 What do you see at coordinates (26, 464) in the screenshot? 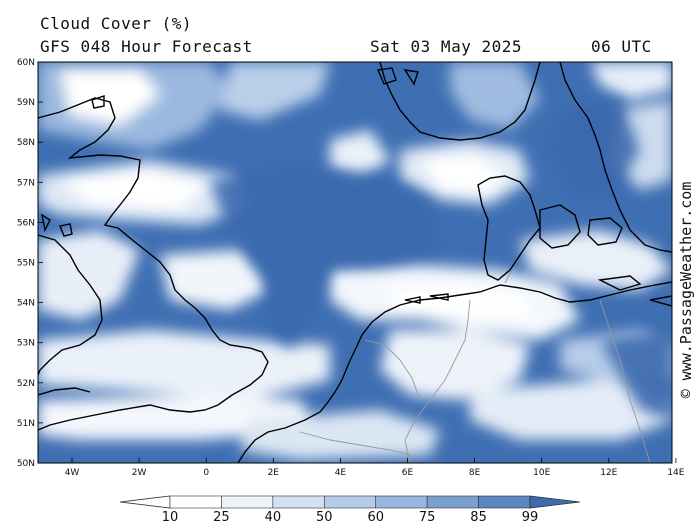
I see `lat-label: 50N` at bounding box center [26, 464].